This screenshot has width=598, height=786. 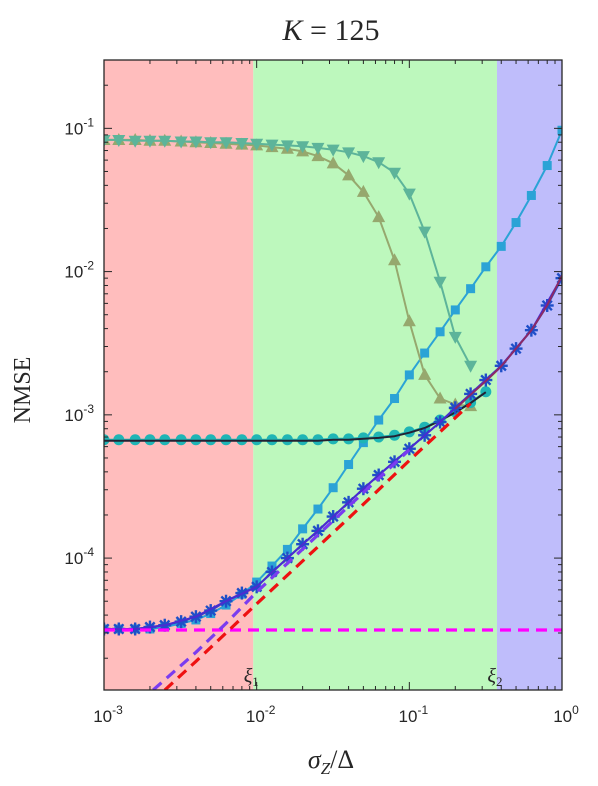 I want to click on x-axis-label: σZ/Δ, so click(x=331, y=761).